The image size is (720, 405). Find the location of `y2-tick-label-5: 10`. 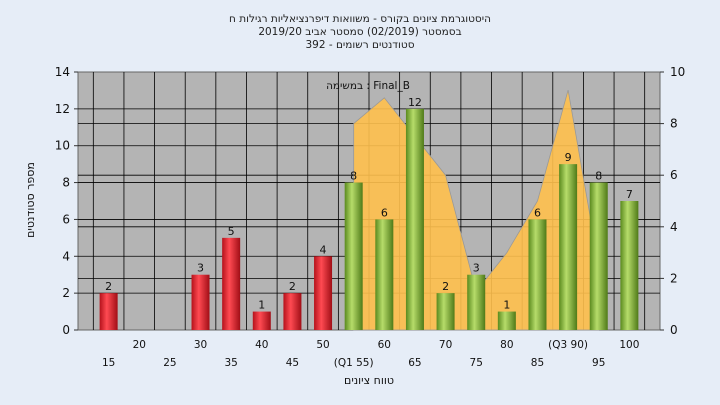

y2-tick-label-5: 10 is located at coordinates (677, 72).